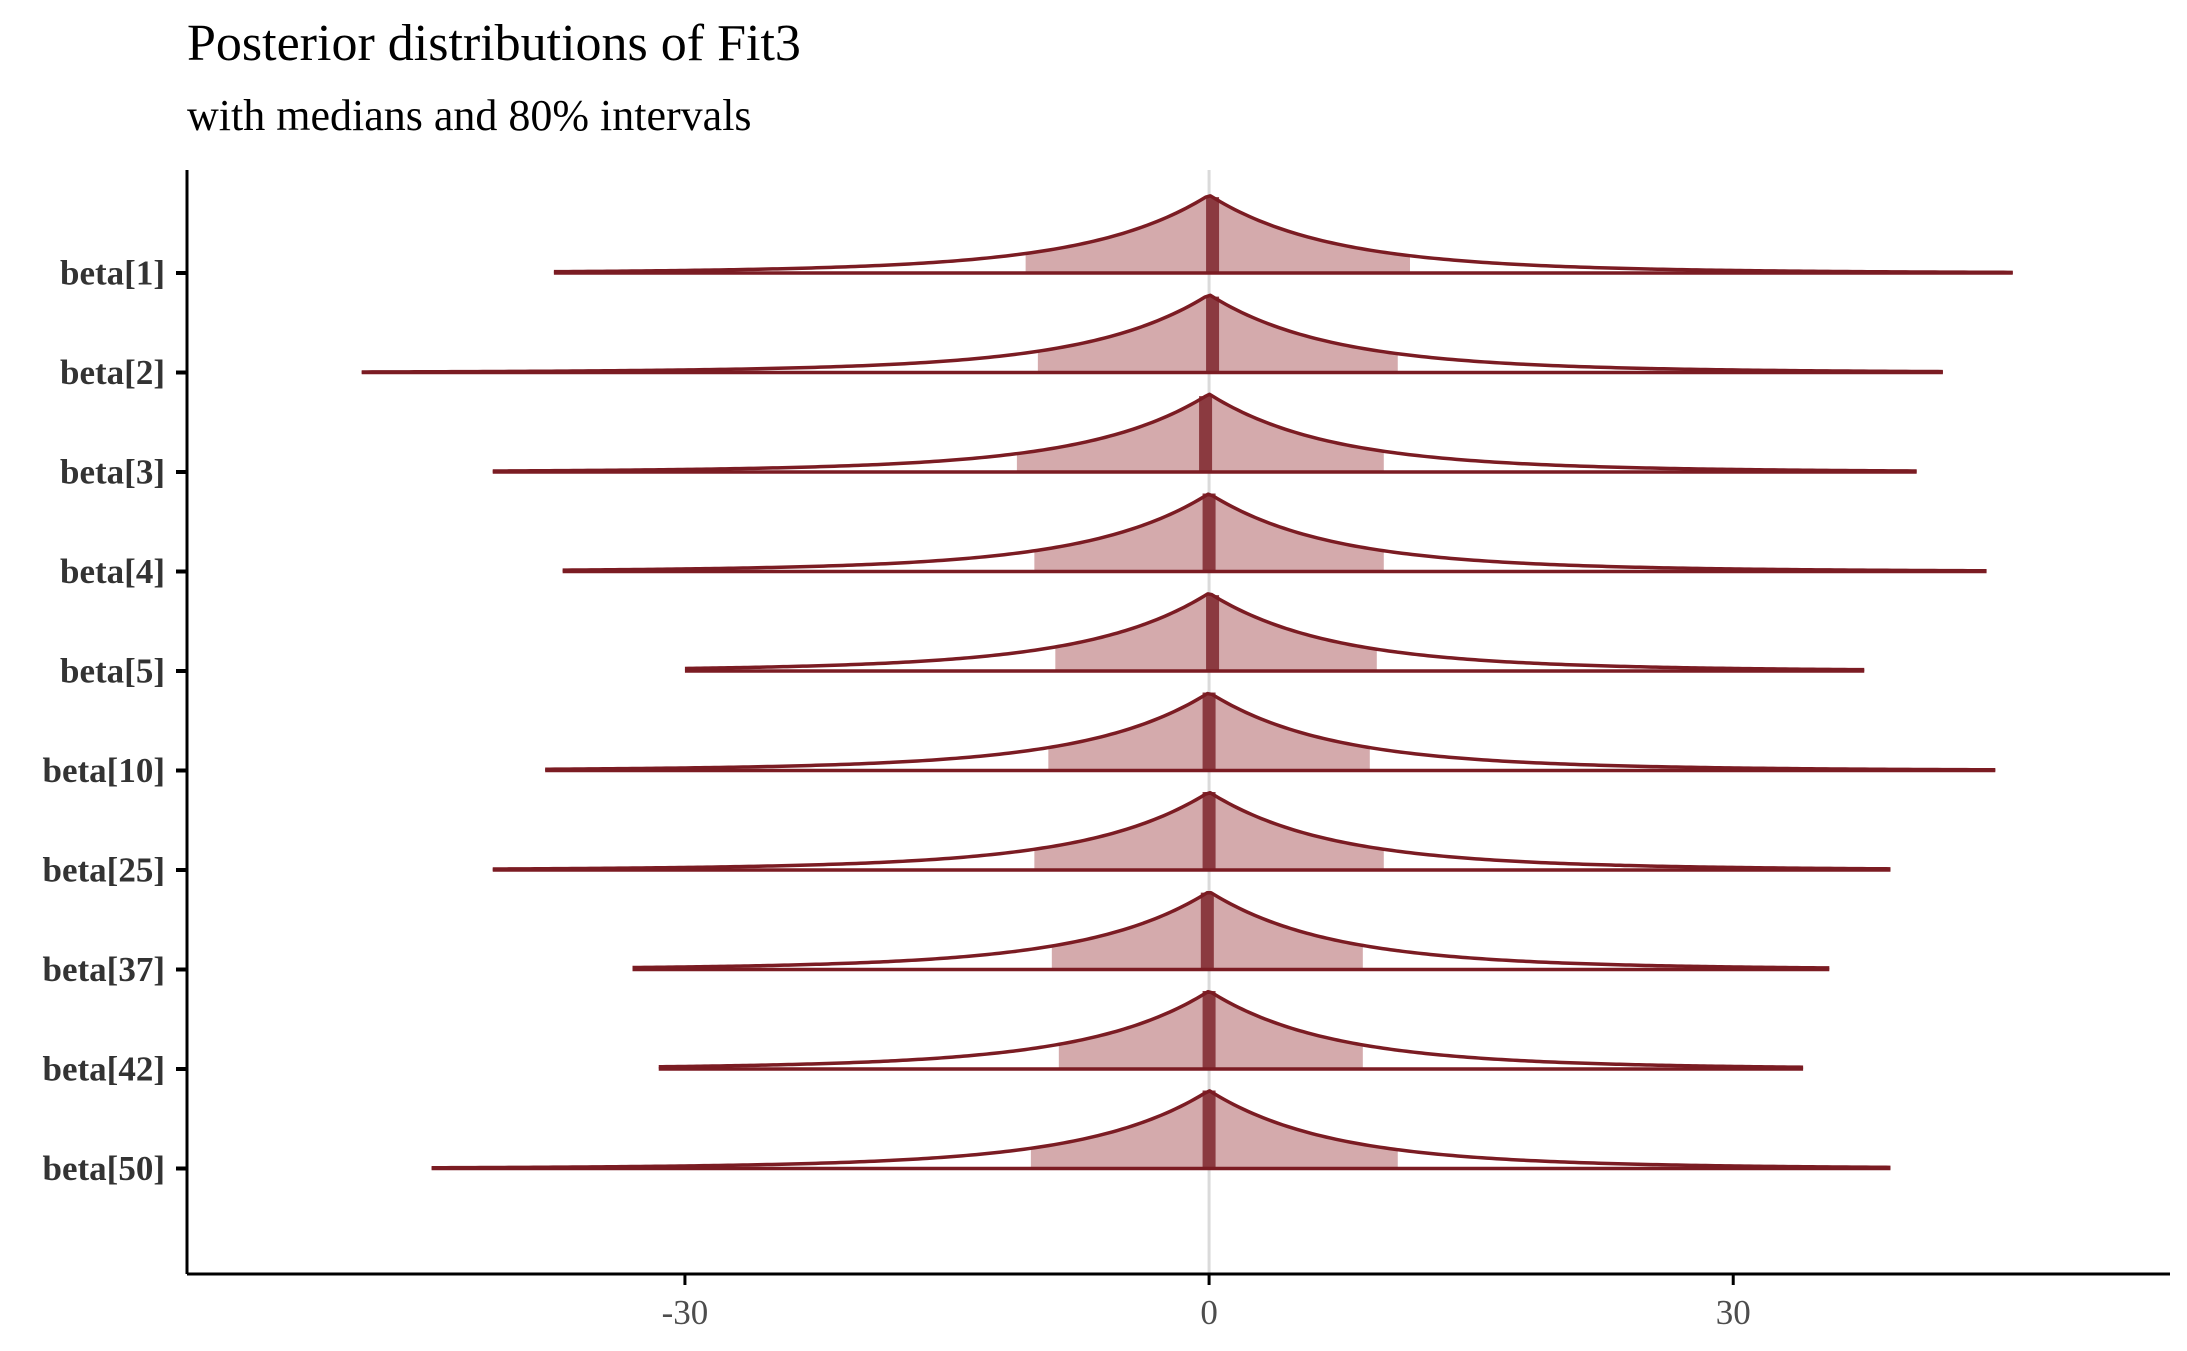 The image size is (2187, 1351). I want to click on ridge-beta[42], so click(1231, 1030).